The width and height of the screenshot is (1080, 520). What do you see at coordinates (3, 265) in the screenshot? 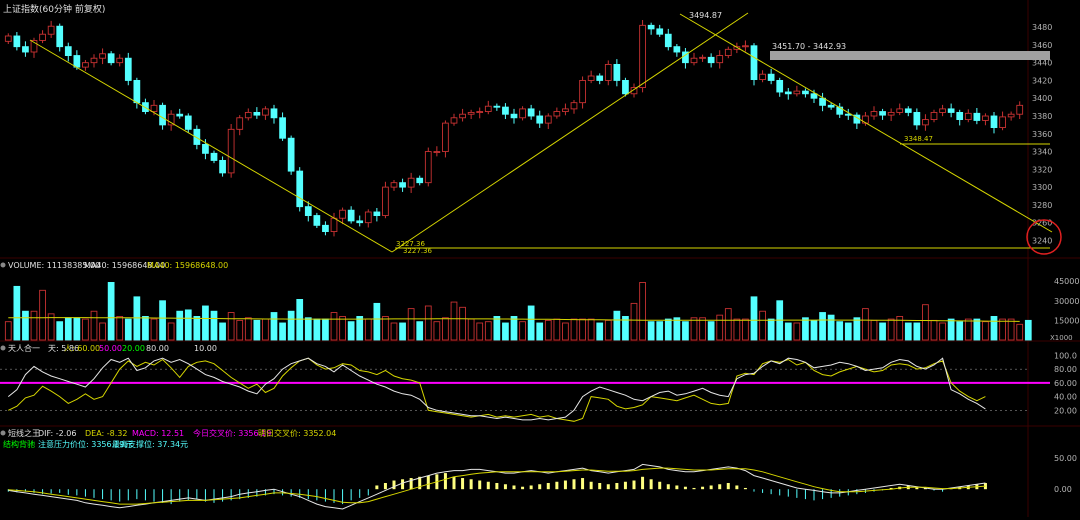
I see `volume-collapse-icon` at bounding box center [3, 265].